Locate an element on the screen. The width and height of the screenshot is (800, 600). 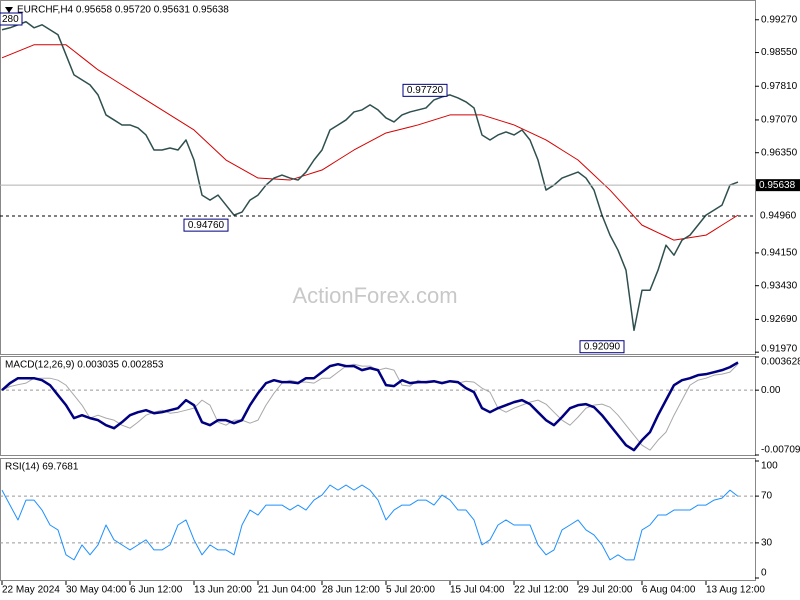
x-tick-label: 6 Jun 12:00 is located at coordinates (156, 590).